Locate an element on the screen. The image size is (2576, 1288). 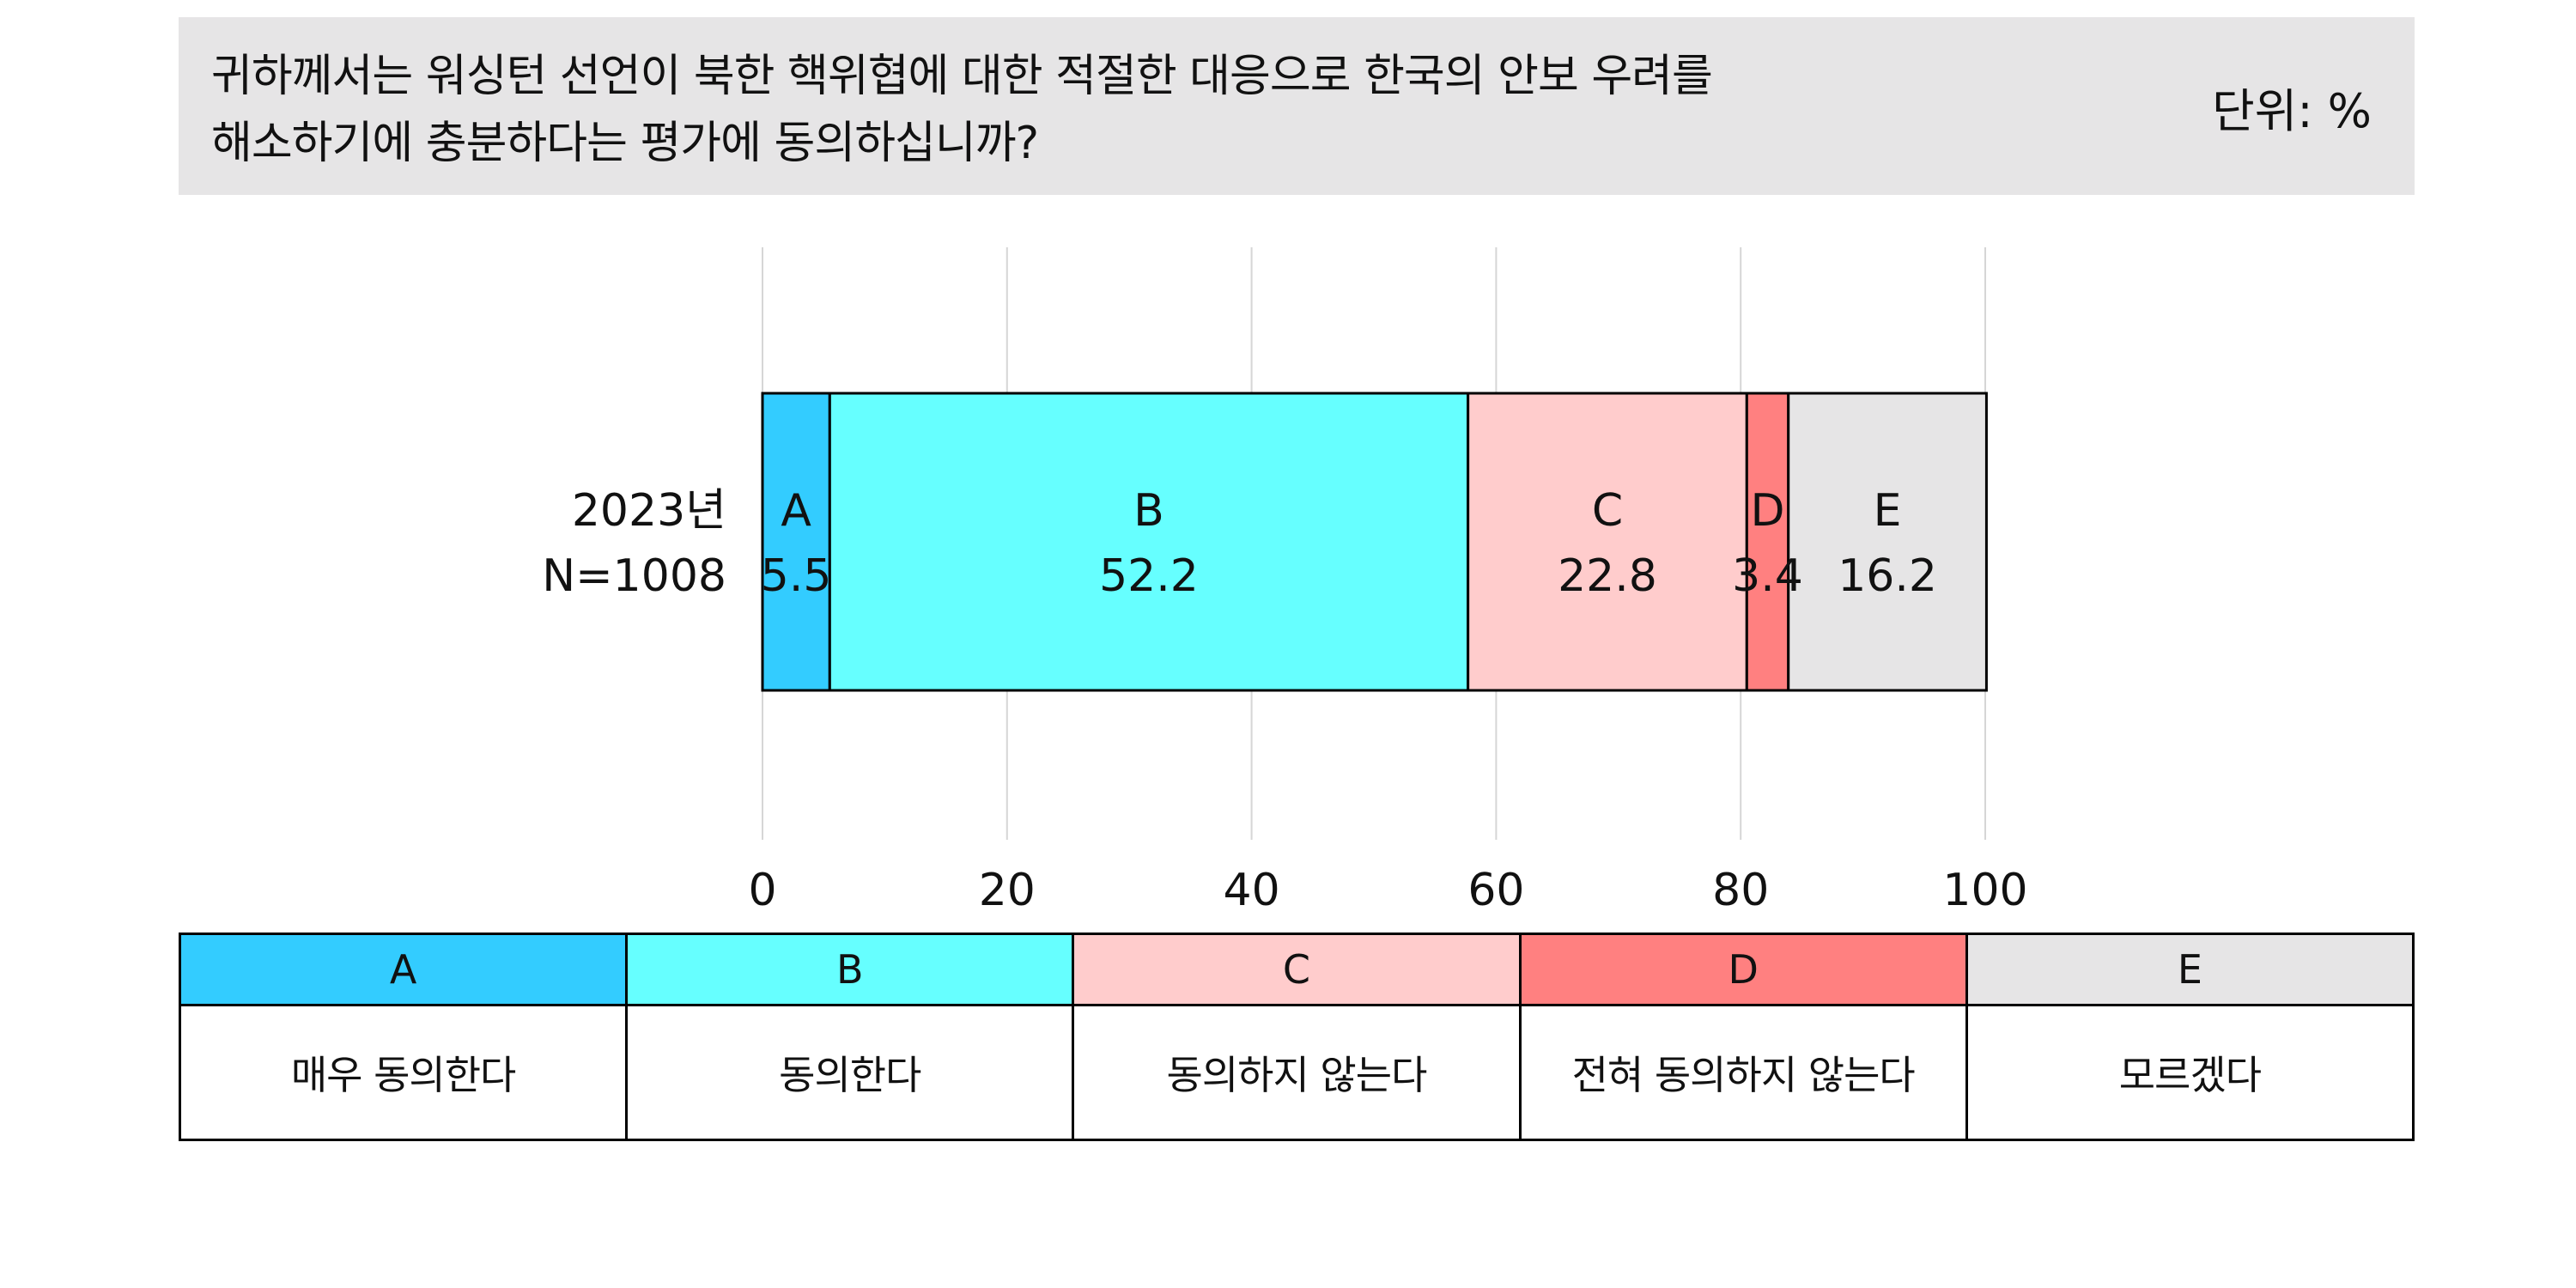
segment-name-b: B is located at coordinates (1148, 511).